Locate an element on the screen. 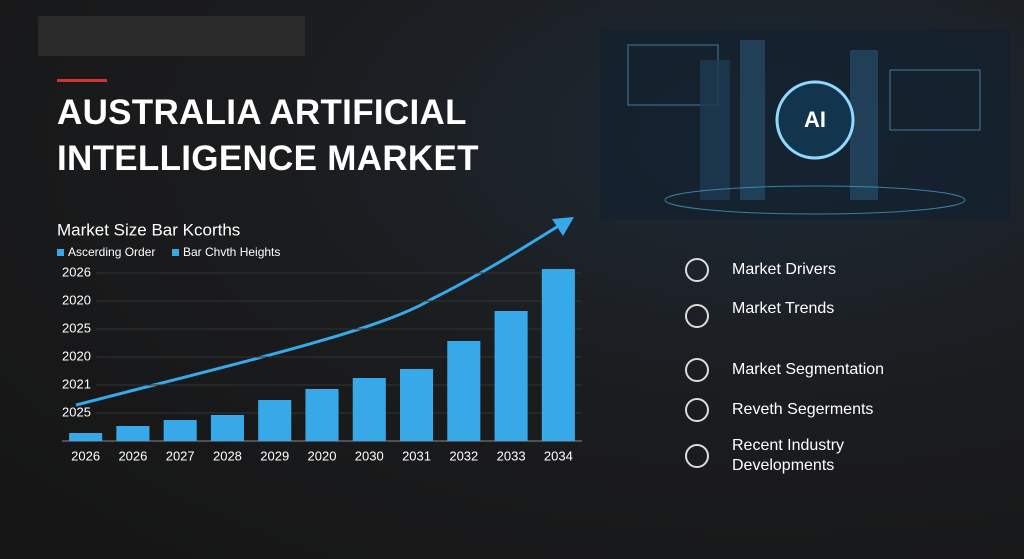 This screenshot has width=1024, height=559. y-axis-label: 2026 is located at coordinates (76, 271).